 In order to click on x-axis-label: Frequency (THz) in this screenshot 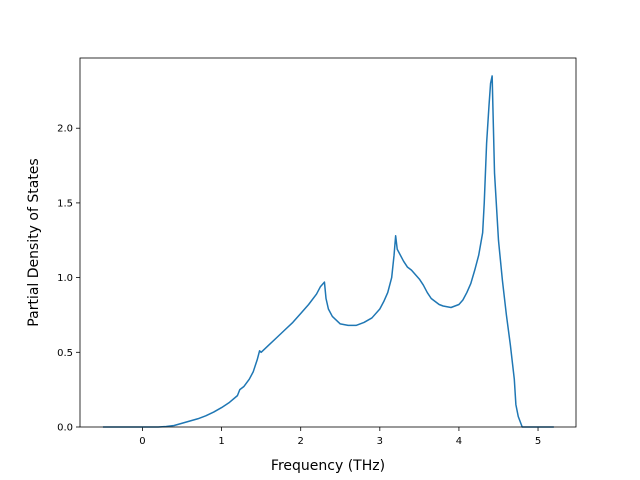, I will do `click(328, 466)`.